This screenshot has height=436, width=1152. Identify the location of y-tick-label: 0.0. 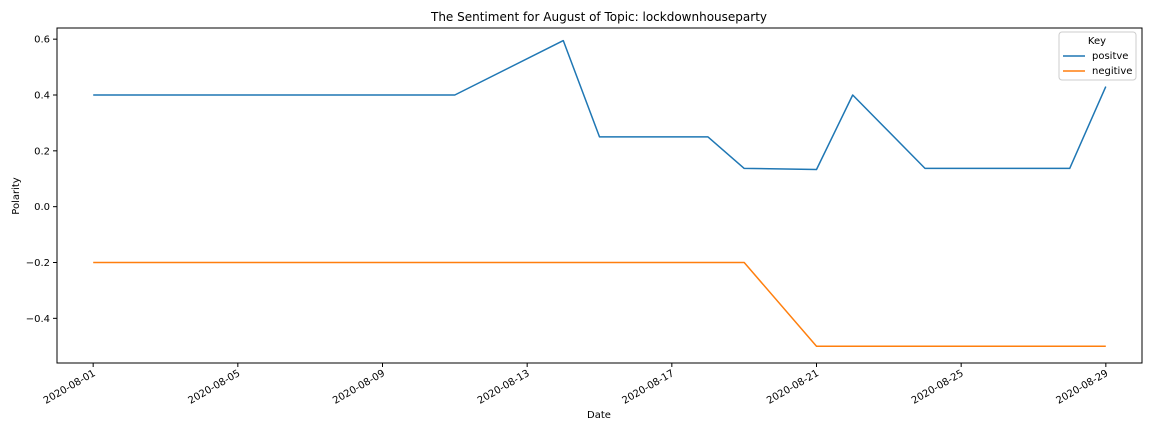
(42, 207).